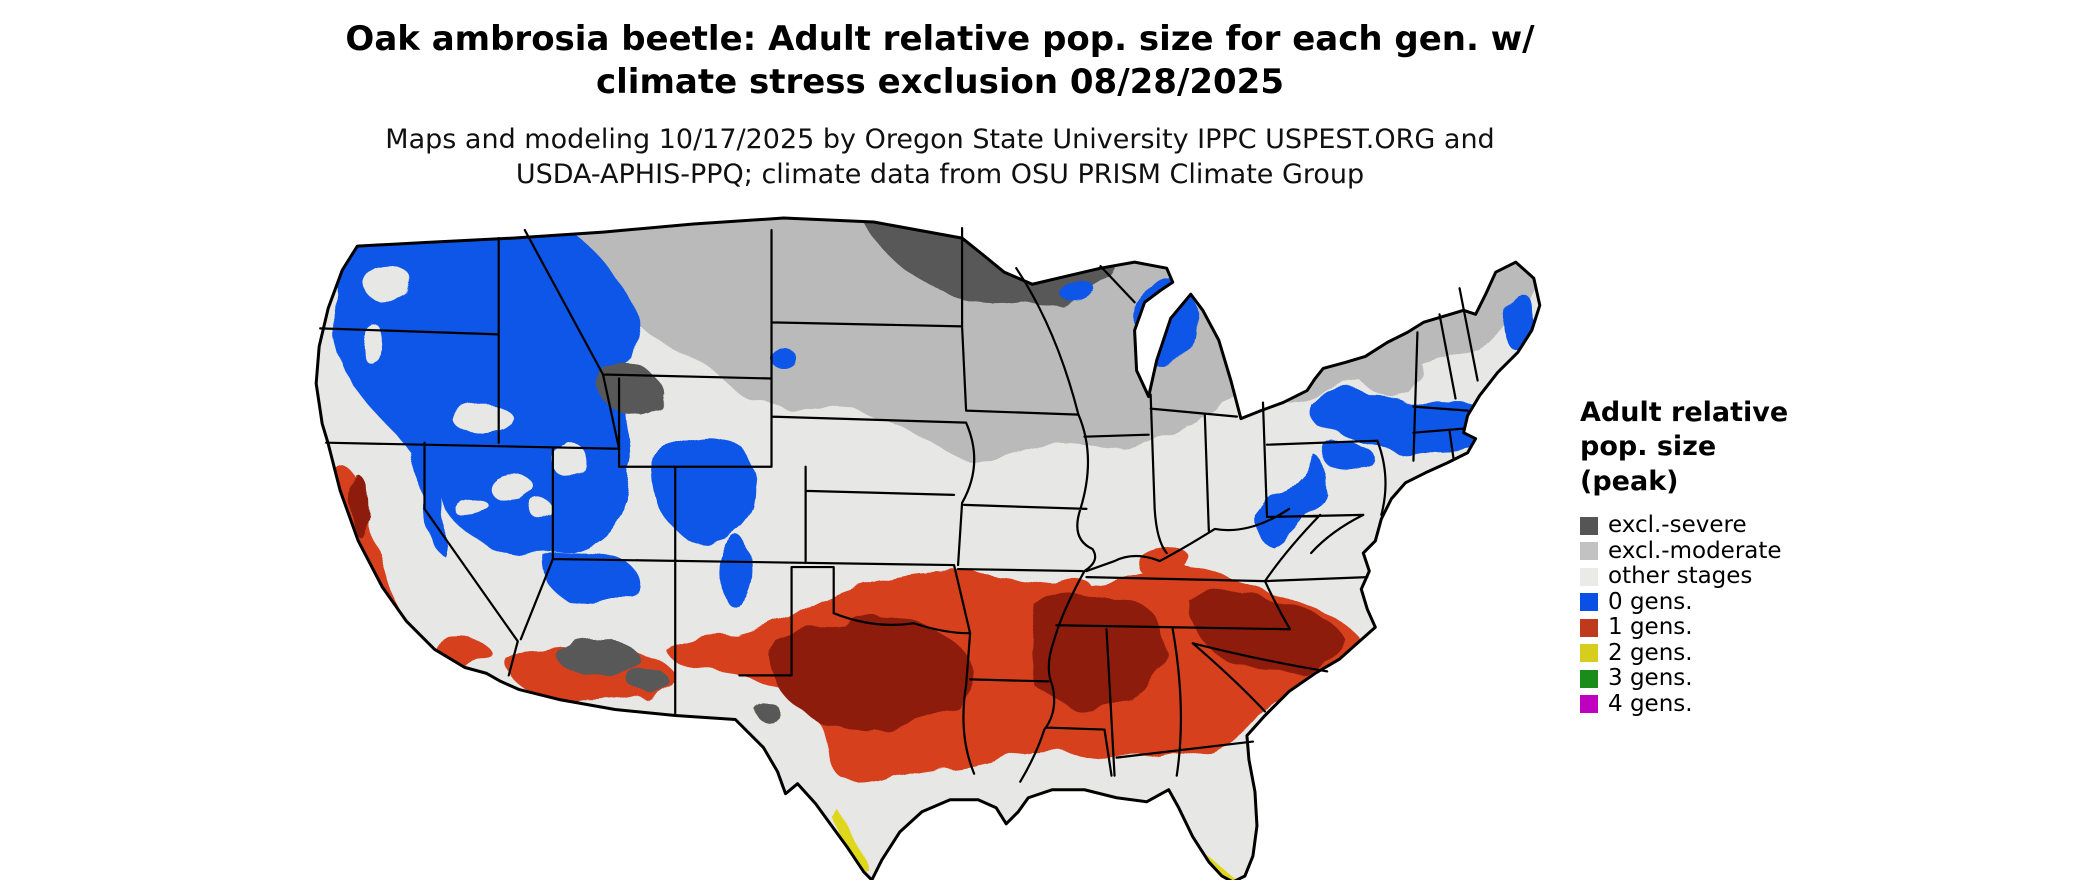 This screenshot has height=892, width=2100. Describe the element at coordinates (1650, 627) in the screenshot. I see `legend-item-label: 1 gens.` at that location.